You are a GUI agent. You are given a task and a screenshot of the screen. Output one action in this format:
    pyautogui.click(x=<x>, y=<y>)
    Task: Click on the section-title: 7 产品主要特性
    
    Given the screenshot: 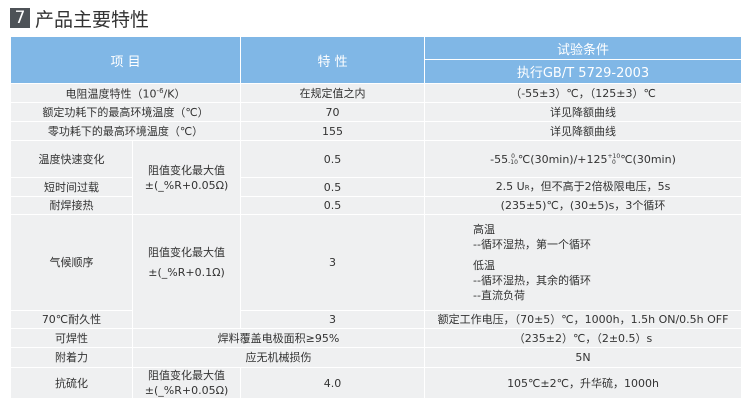 What is the action you would take?
    pyautogui.click(x=80, y=18)
    